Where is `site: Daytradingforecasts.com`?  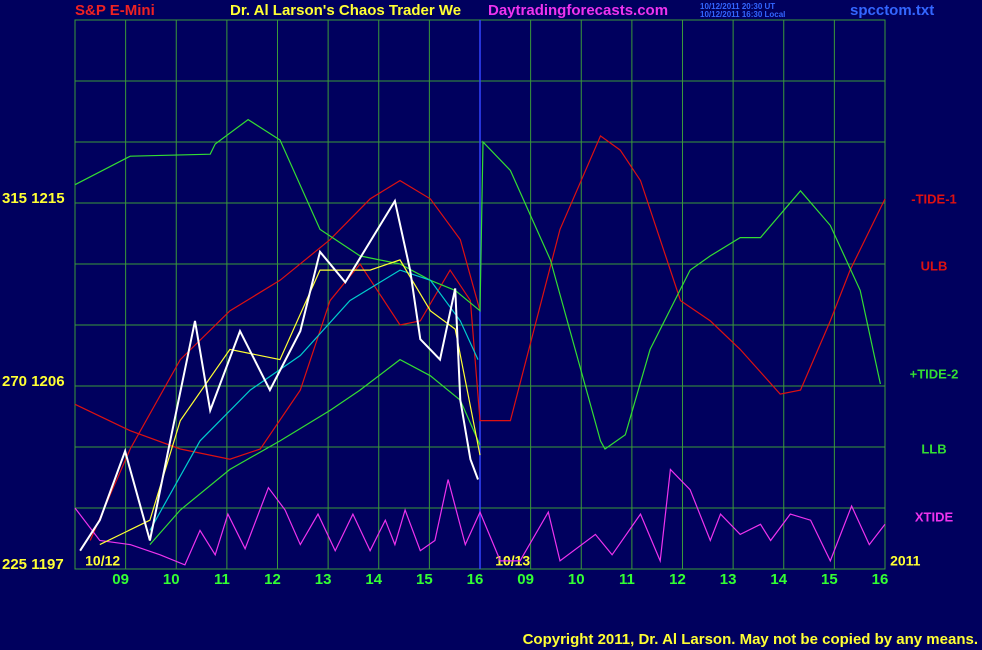
site: Daytradingforecasts.com is located at coordinates (578, 10).